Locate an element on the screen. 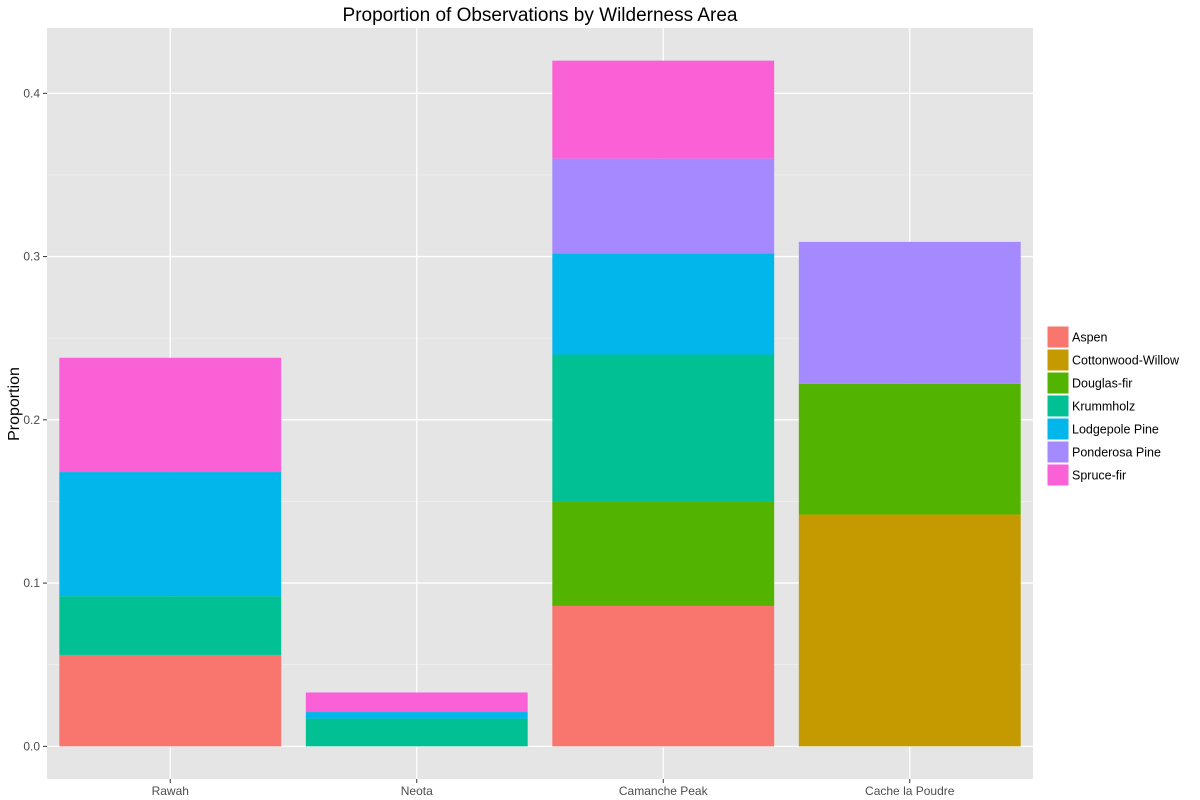 Image resolution: width=1200 pixels, height=800 pixels. x-tick-label: Cache la Poudre is located at coordinates (910, 791).